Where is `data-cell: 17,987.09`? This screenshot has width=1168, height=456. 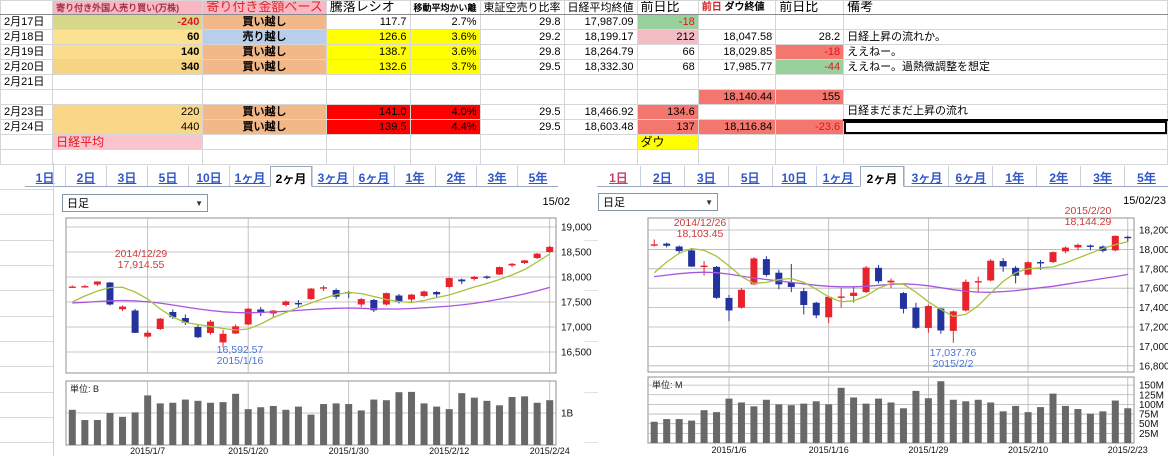 data-cell: 17,987.09 is located at coordinates (600, 22).